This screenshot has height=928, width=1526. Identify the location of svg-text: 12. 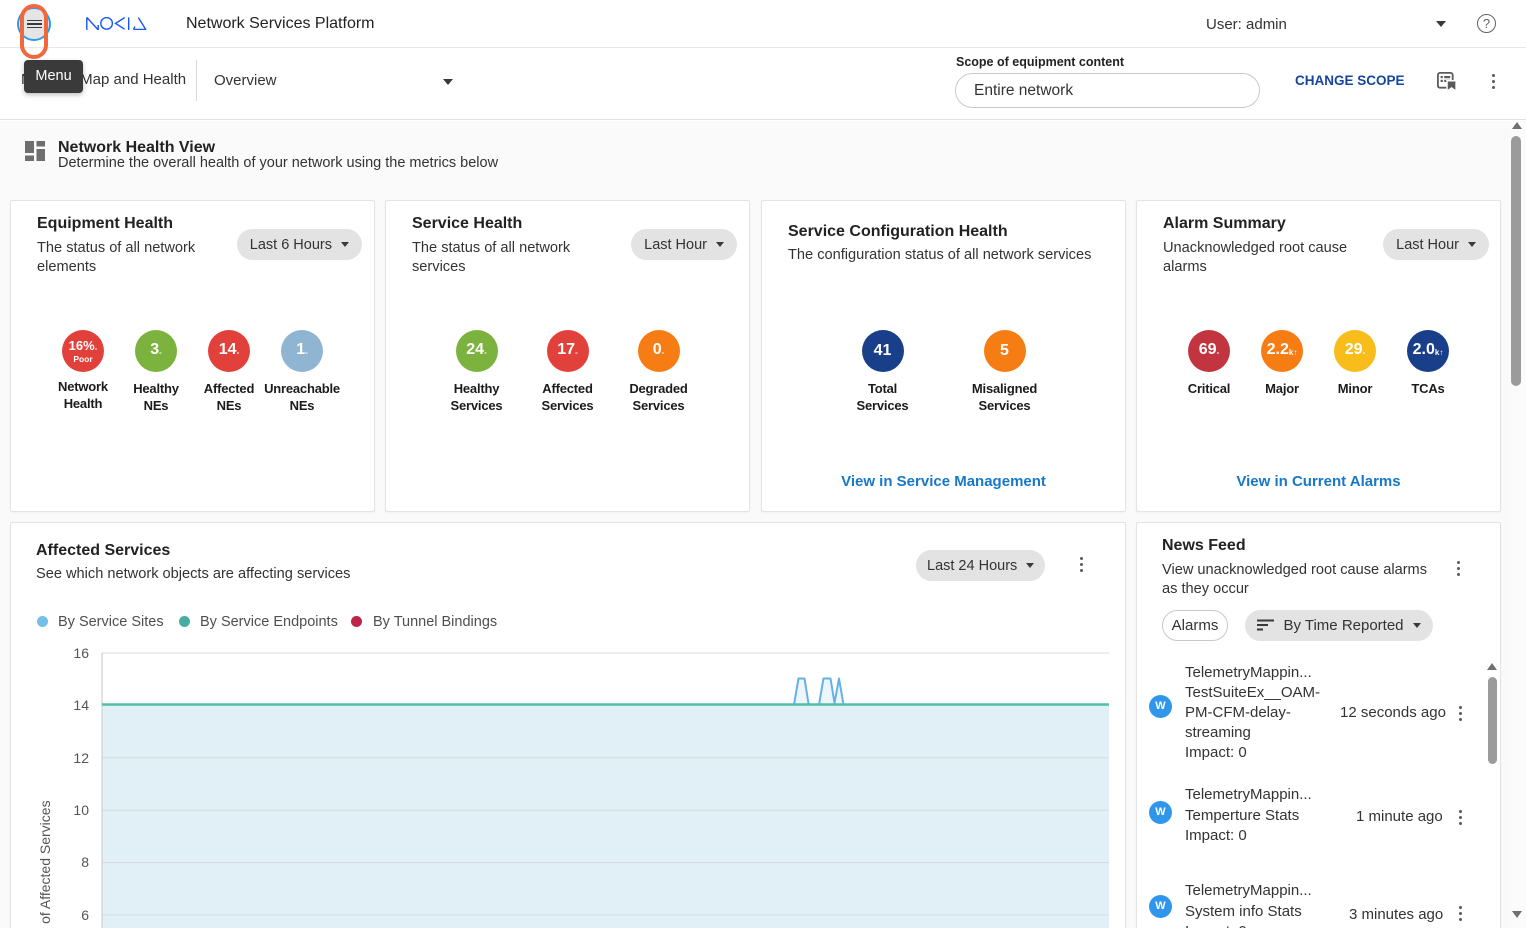
(81, 758).